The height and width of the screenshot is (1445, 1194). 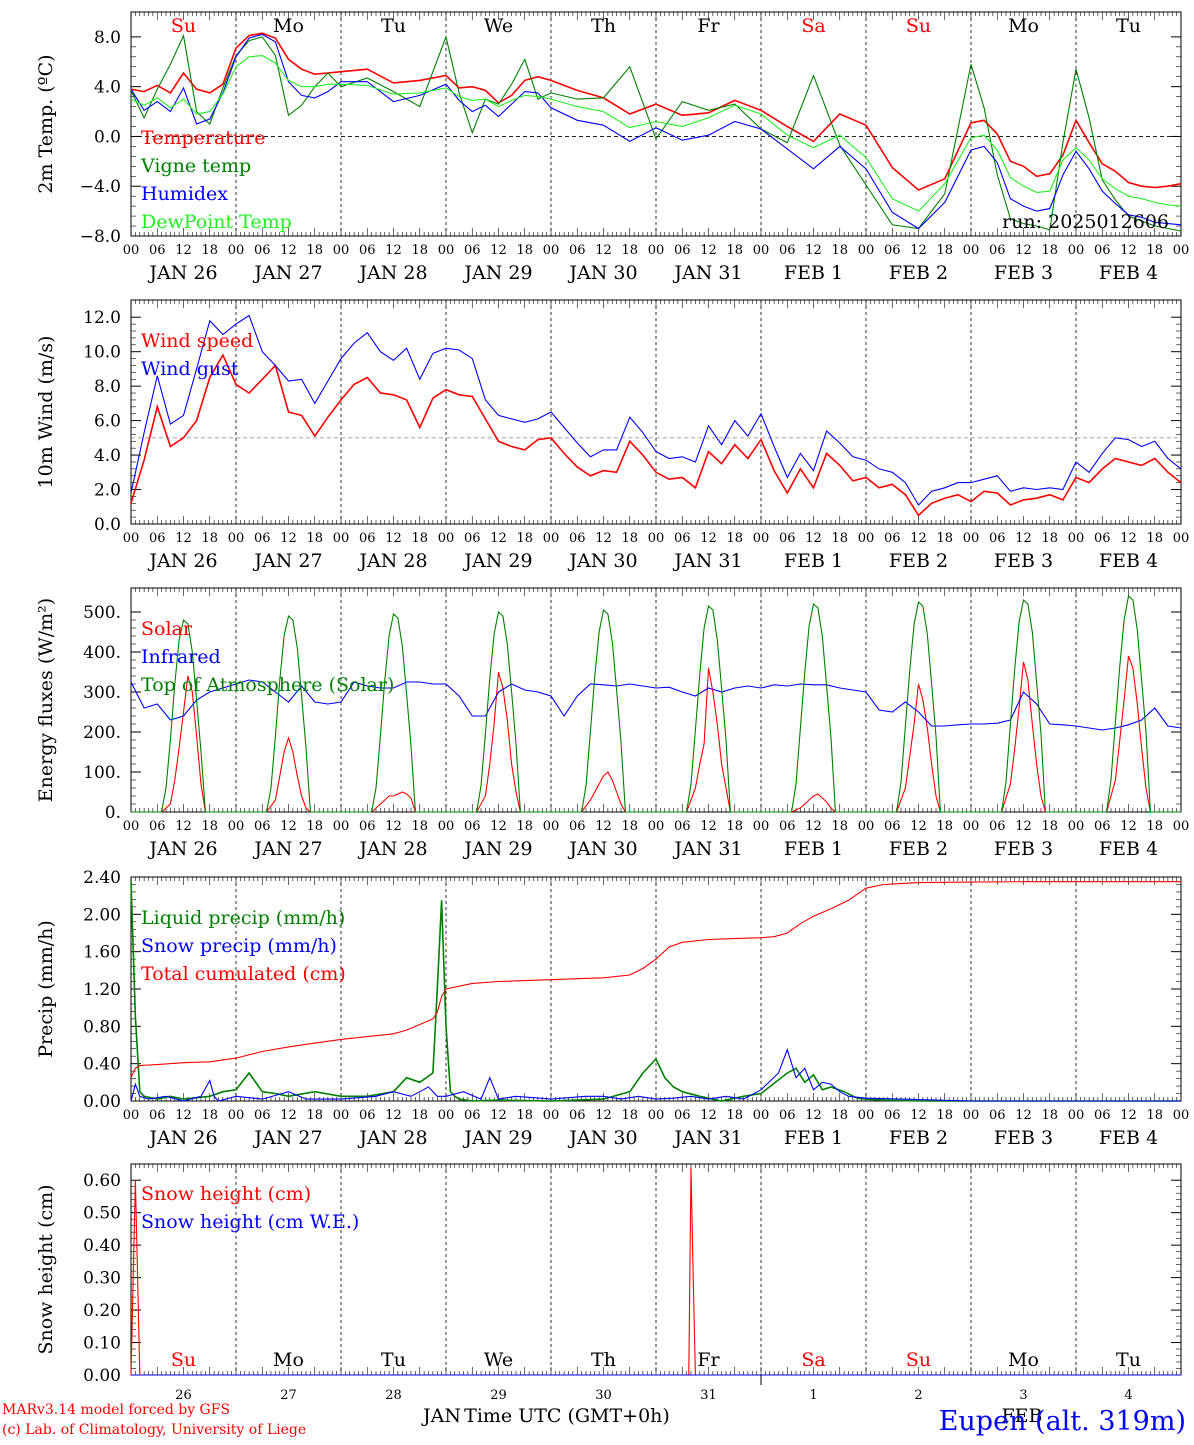 What do you see at coordinates (1128, 273) in the screenshot?
I see `date-label: FEB 4` at bounding box center [1128, 273].